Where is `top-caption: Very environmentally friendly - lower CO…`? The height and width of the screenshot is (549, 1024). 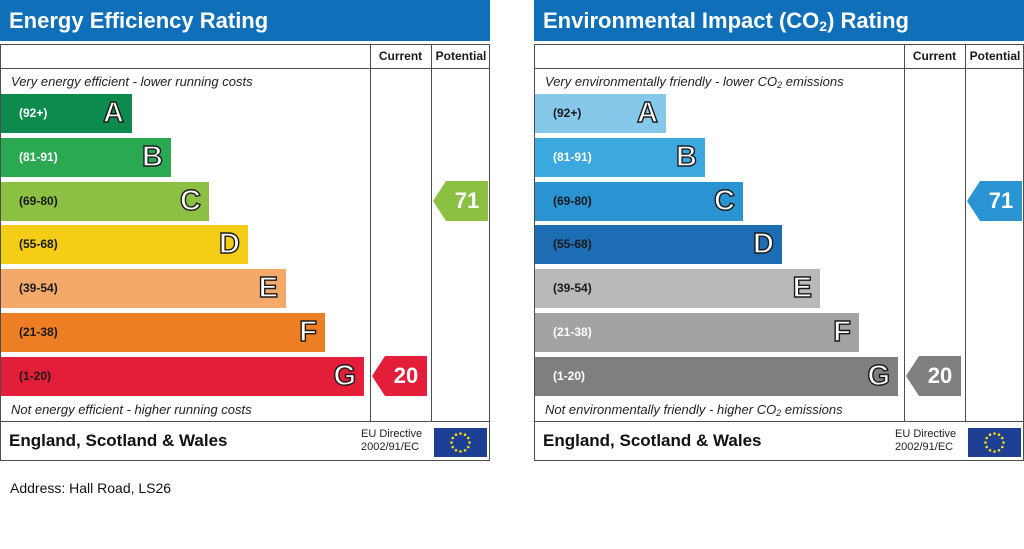
top-caption: Very environmentally friendly - lower CO… is located at coordinates (694, 82).